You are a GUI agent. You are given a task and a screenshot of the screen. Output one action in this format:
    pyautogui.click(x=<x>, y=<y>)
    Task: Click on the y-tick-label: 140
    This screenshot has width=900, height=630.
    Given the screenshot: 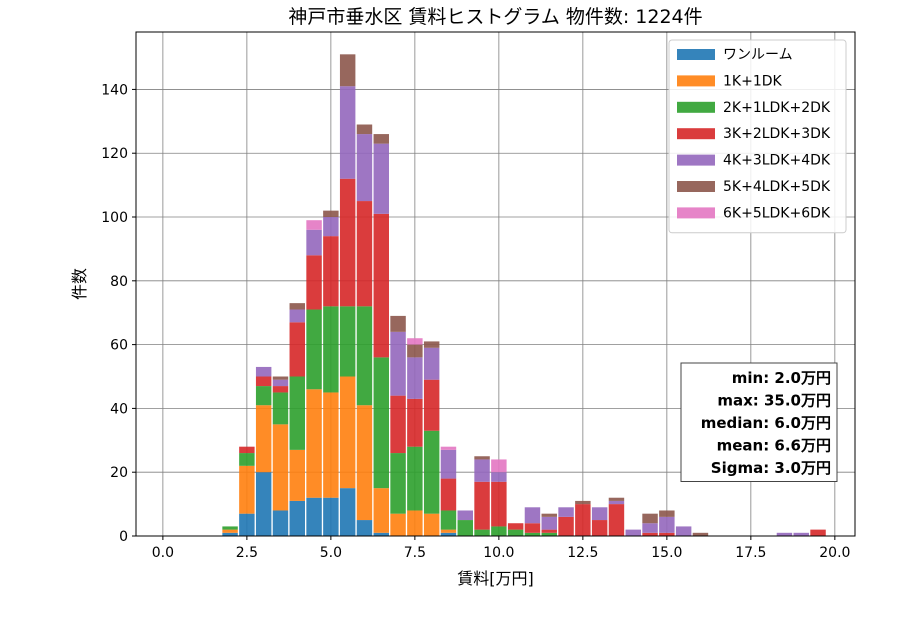 What is the action you would take?
    pyautogui.click(x=114, y=90)
    